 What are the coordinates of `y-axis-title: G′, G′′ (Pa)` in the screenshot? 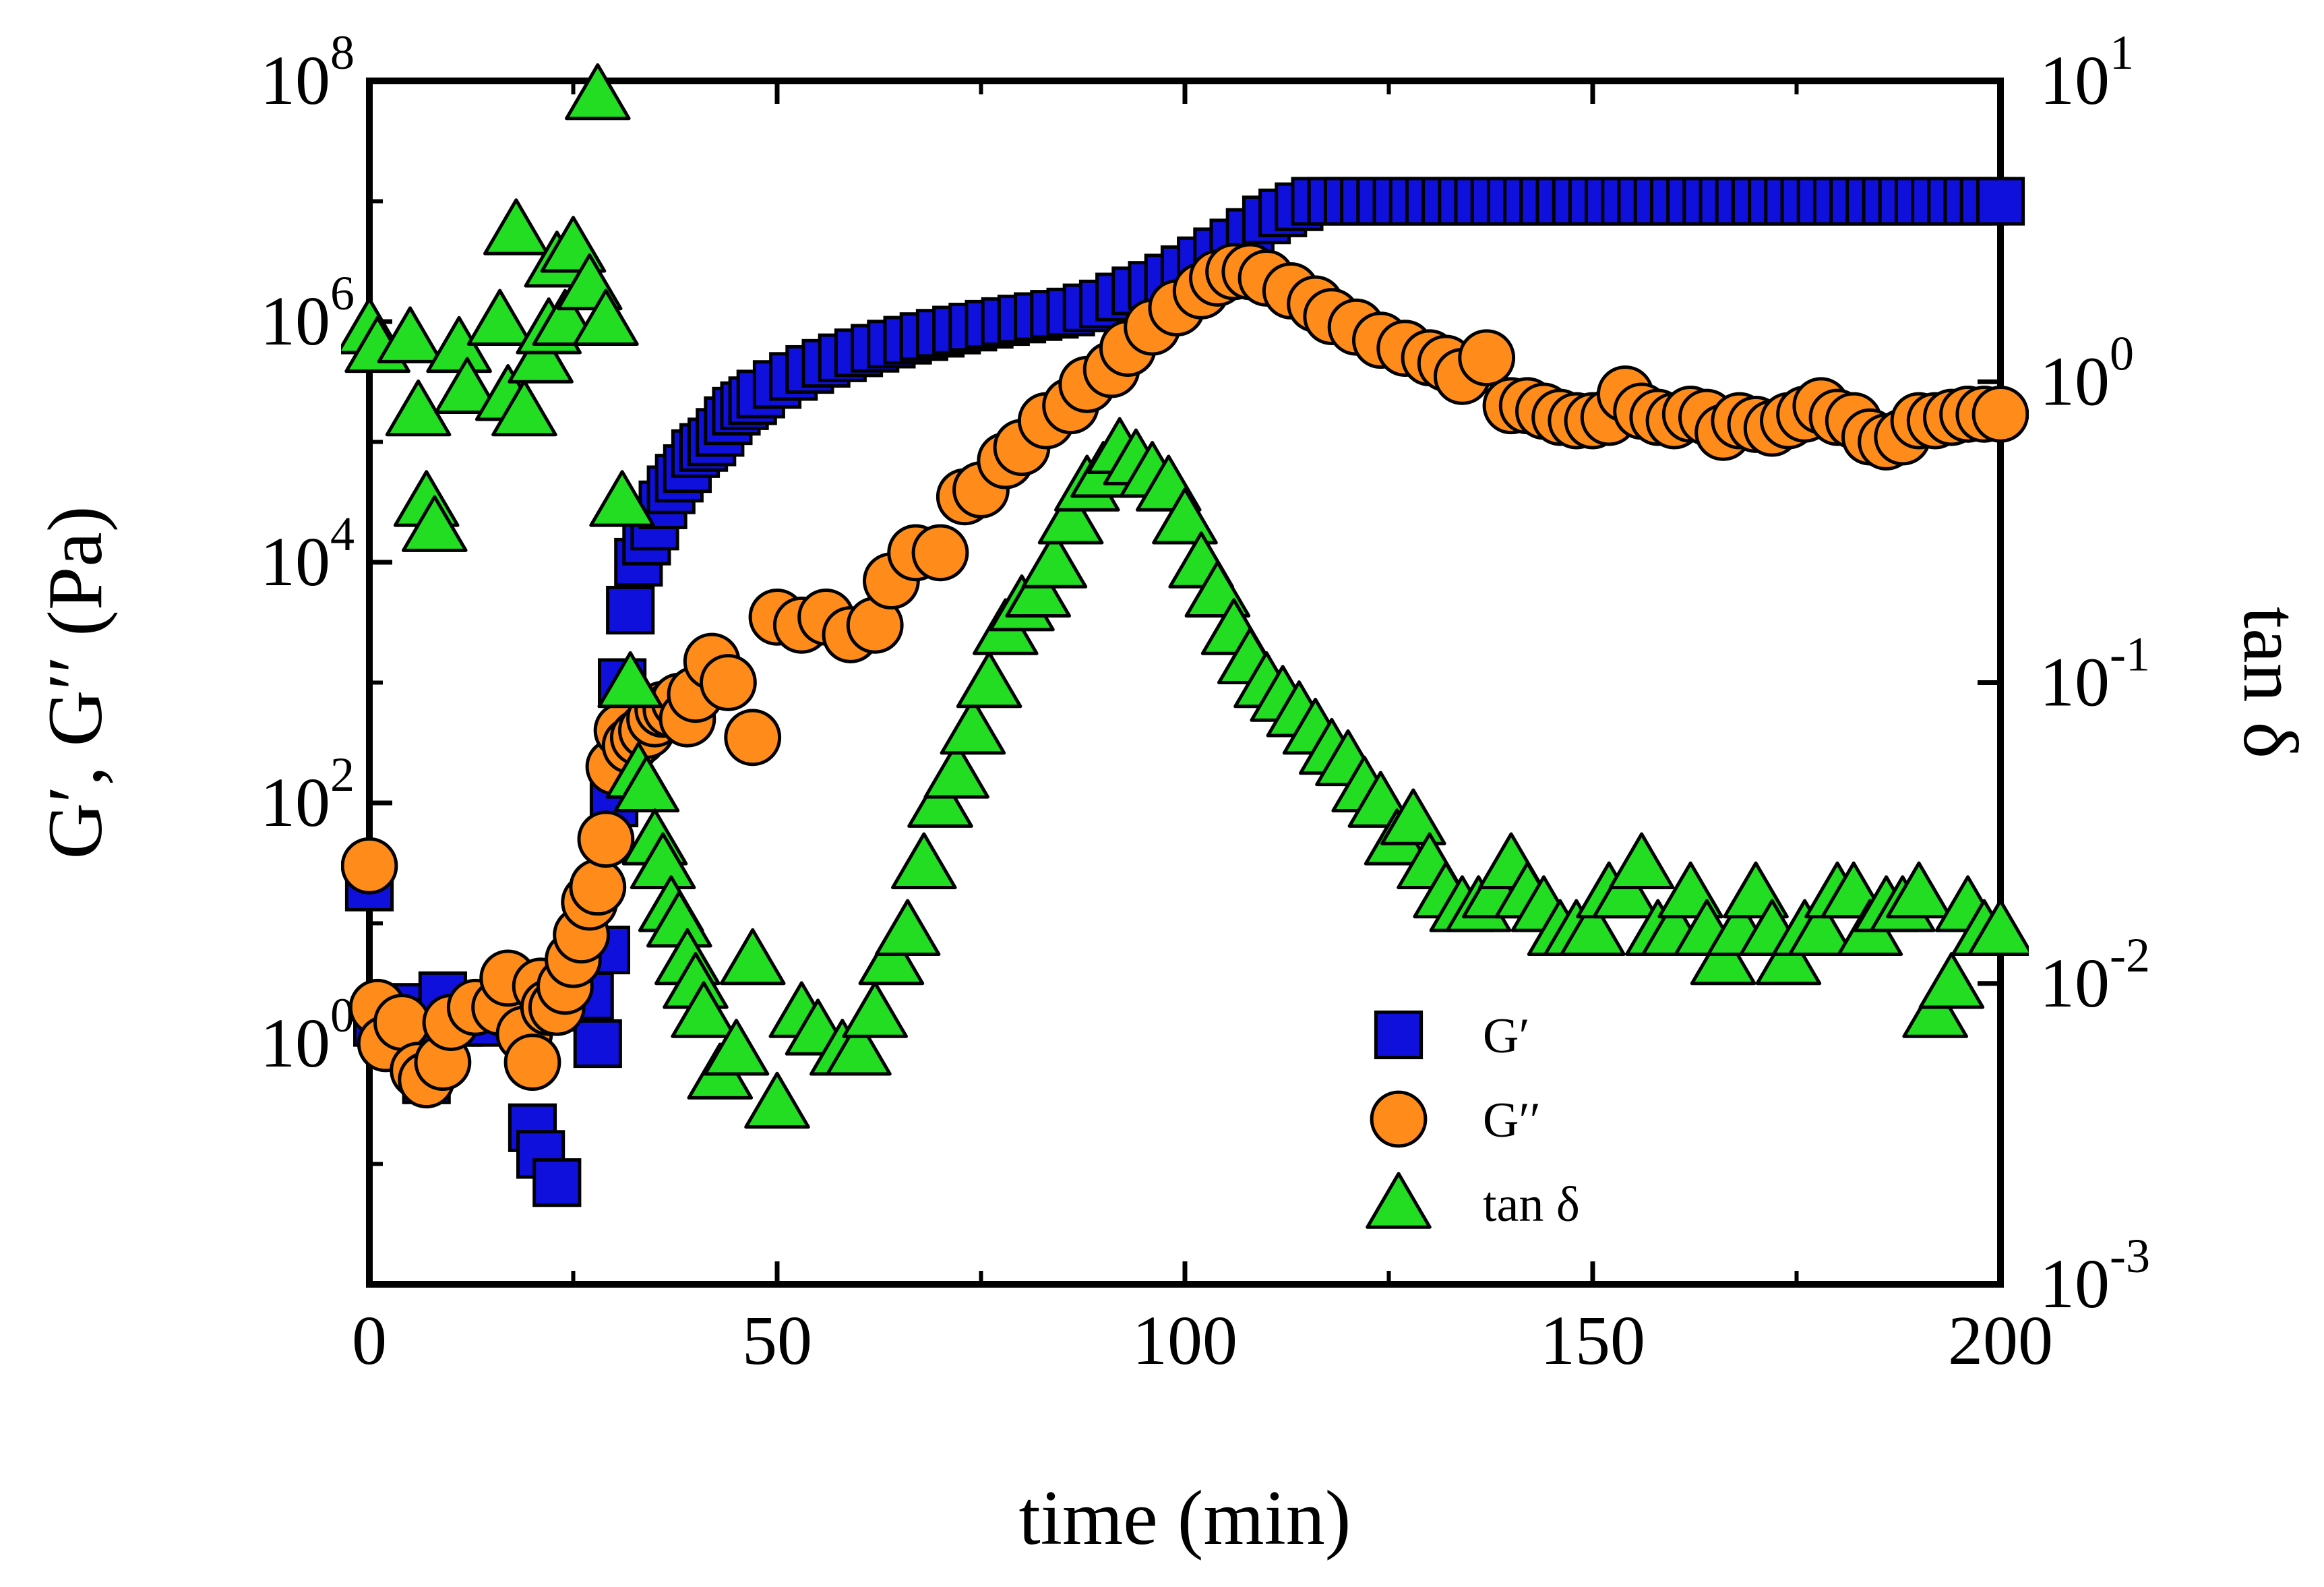 It's located at (75, 683).